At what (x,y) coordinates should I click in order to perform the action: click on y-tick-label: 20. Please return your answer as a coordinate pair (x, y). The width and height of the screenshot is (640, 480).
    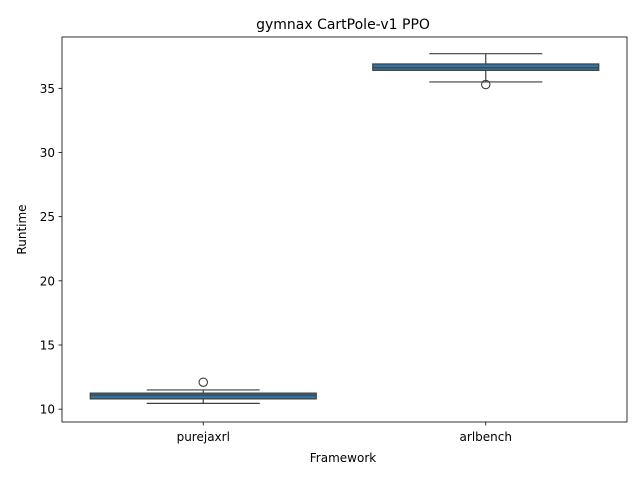
    Looking at the image, I should click on (47, 281).